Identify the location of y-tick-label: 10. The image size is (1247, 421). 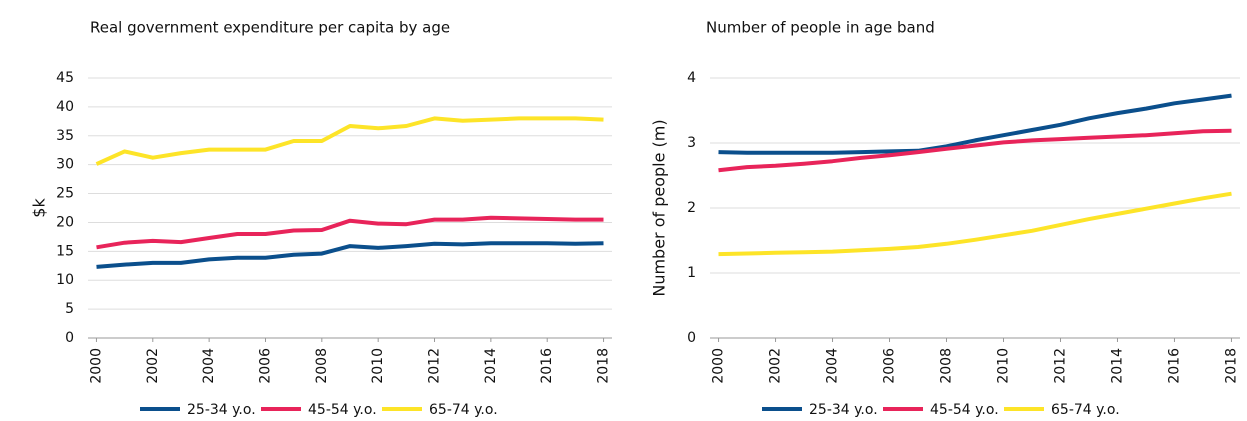
(65, 280).